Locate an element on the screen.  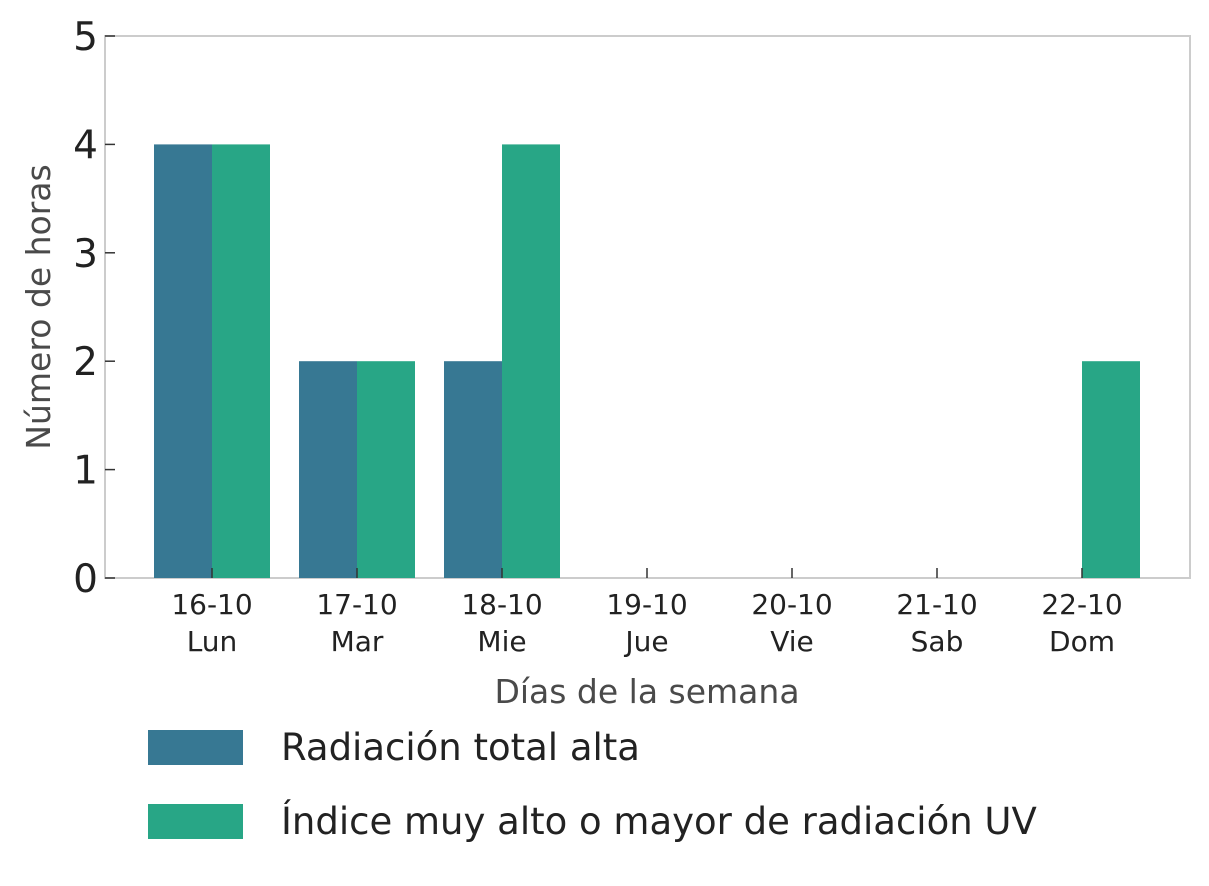
y-tick-label-4: 4 is located at coordinates (85, 145).